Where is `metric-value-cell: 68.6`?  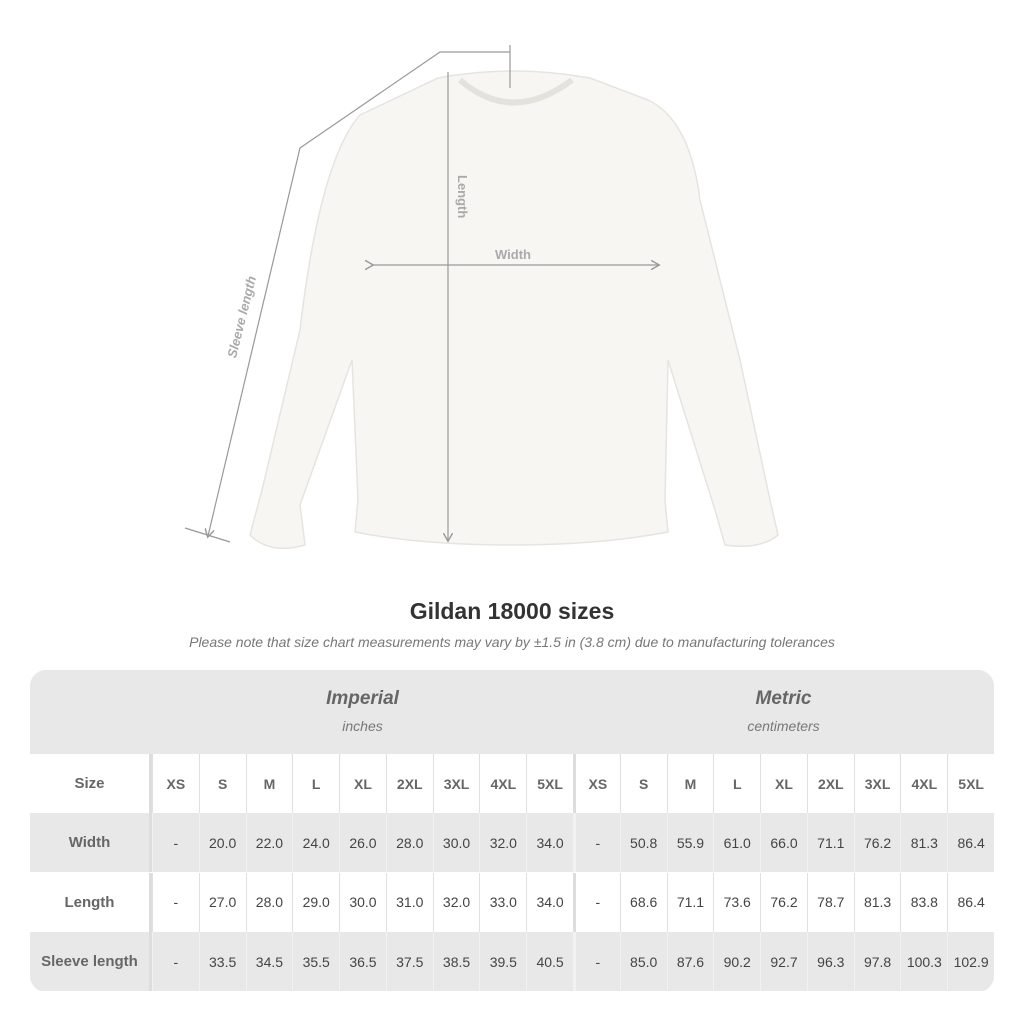
metric-value-cell: 68.6 is located at coordinates (643, 902).